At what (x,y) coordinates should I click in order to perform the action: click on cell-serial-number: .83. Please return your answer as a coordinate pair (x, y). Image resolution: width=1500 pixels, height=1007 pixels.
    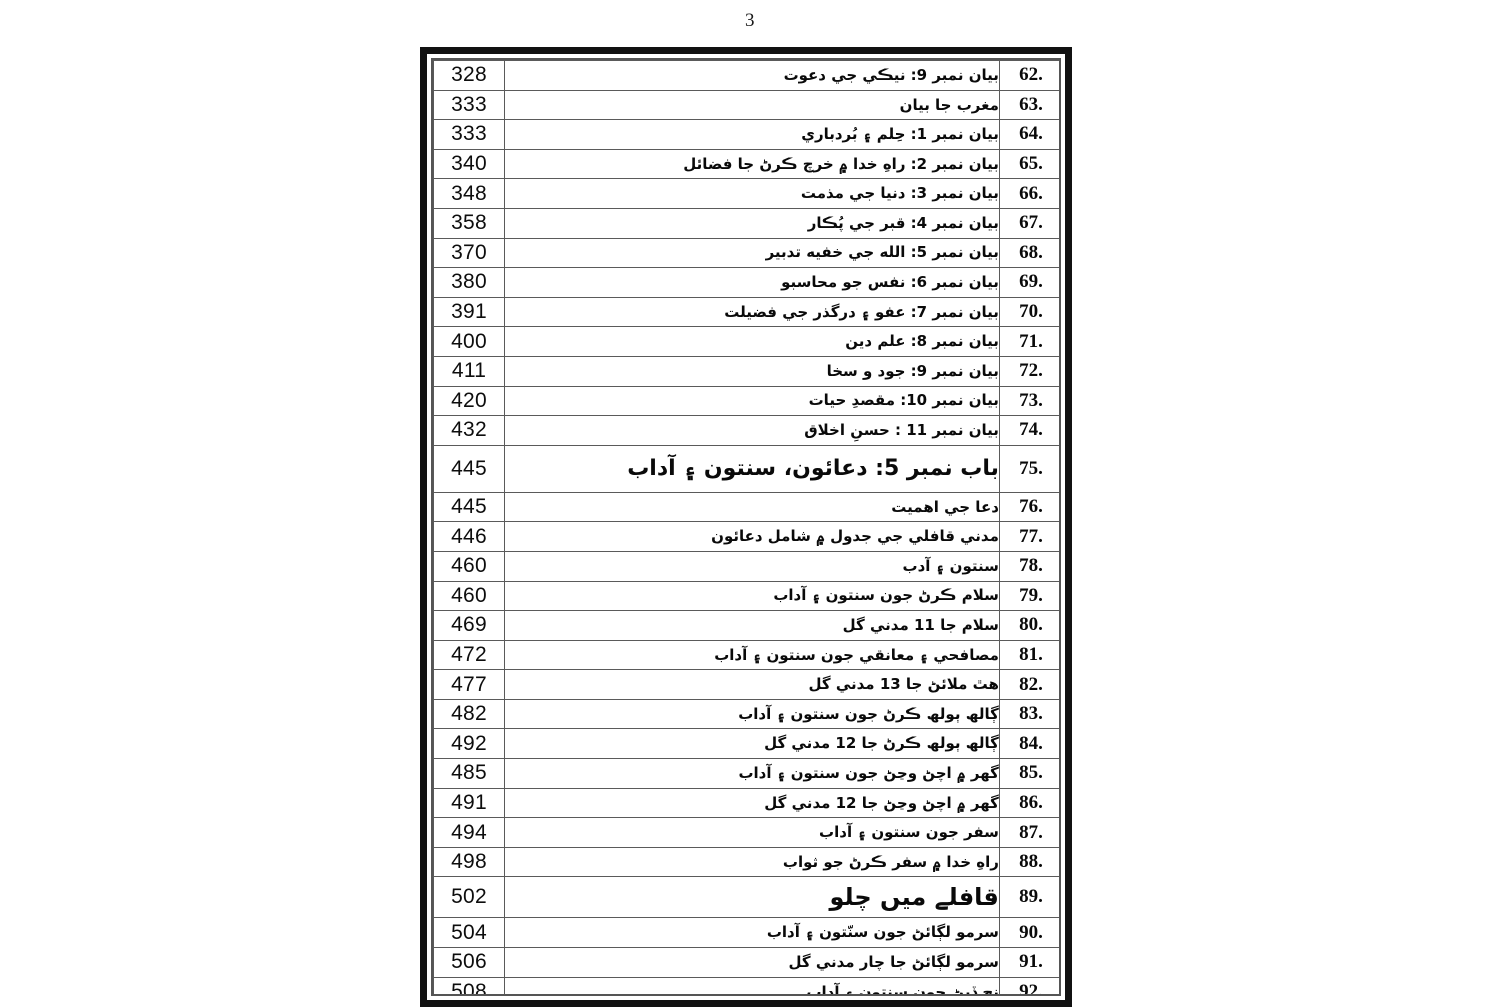
    Looking at the image, I should click on (1028, 714).